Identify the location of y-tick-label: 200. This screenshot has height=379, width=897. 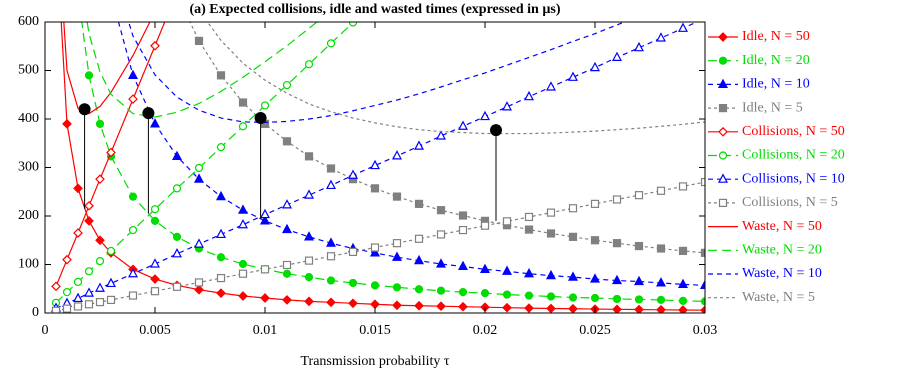
(28, 215).